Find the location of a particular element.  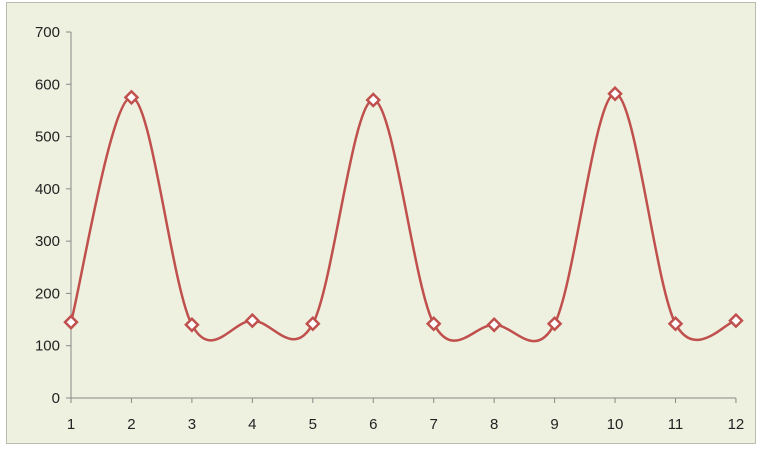

y-tick-label: 200 is located at coordinates (47, 293).